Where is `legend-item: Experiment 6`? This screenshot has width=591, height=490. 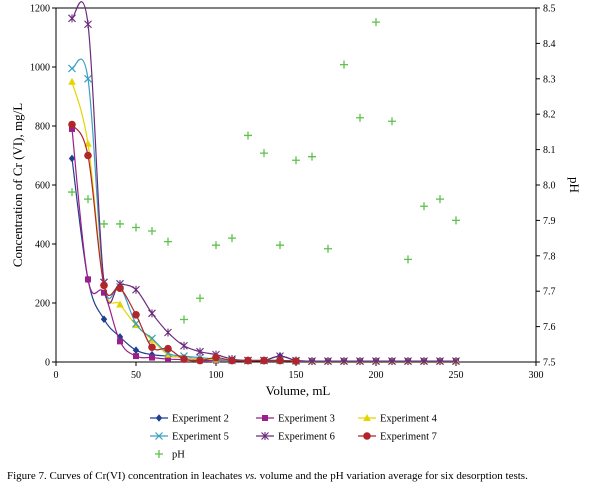
legend-item: Experiment 6 is located at coordinates (295, 437).